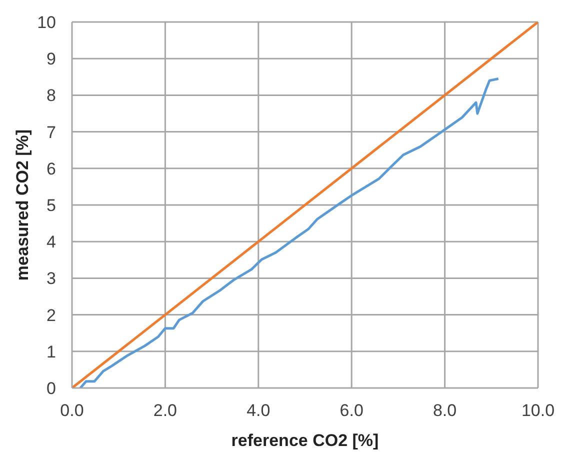  What do you see at coordinates (51, 132) in the screenshot?
I see `y-tick-label: 7` at bounding box center [51, 132].